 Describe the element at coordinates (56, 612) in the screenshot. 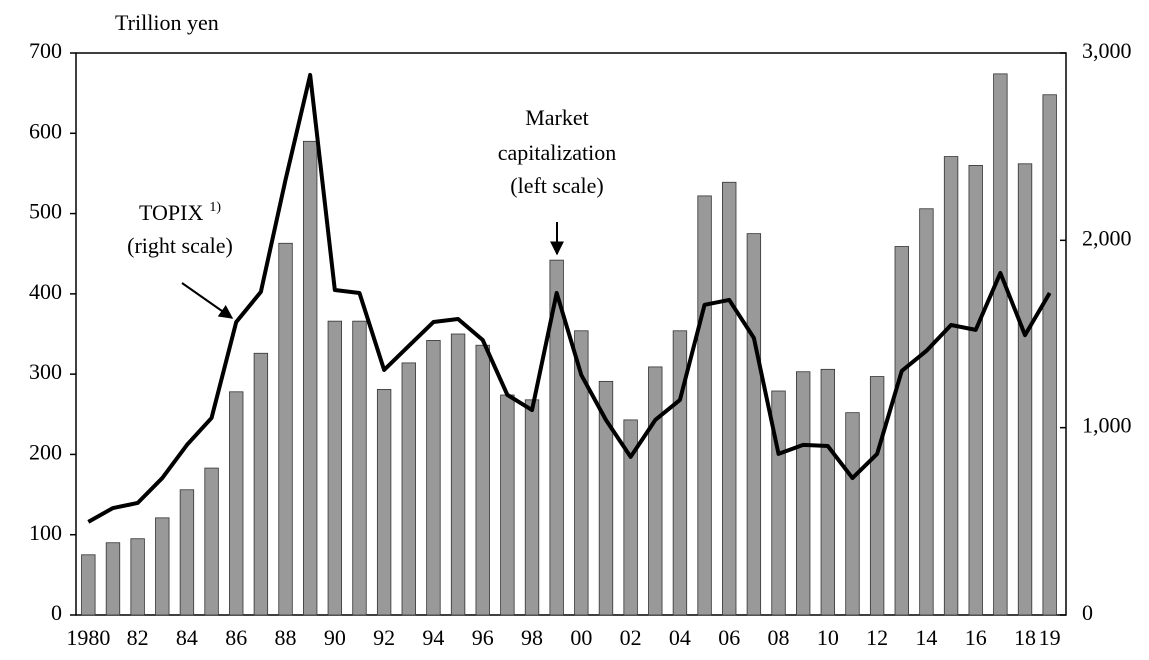

I see `y-tick-label: 0` at that location.